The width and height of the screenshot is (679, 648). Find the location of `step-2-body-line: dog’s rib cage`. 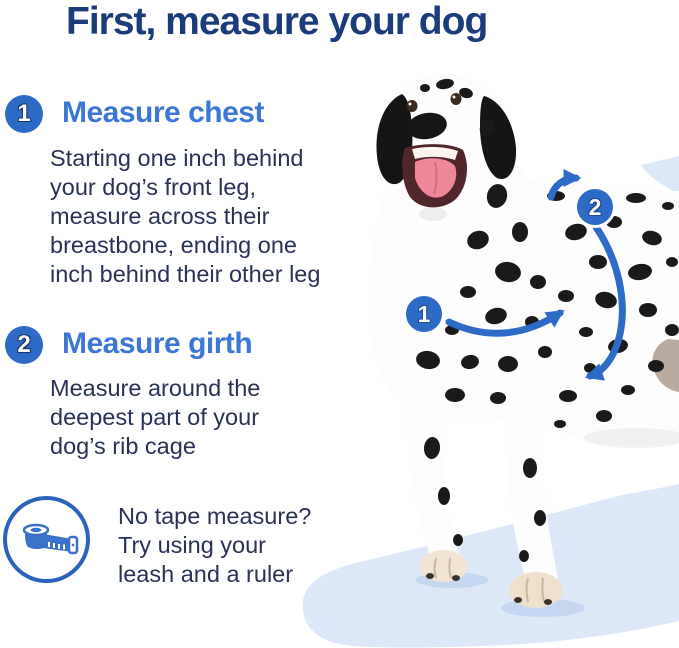

step-2-body-line: dog’s rib cage is located at coordinates (123, 446).